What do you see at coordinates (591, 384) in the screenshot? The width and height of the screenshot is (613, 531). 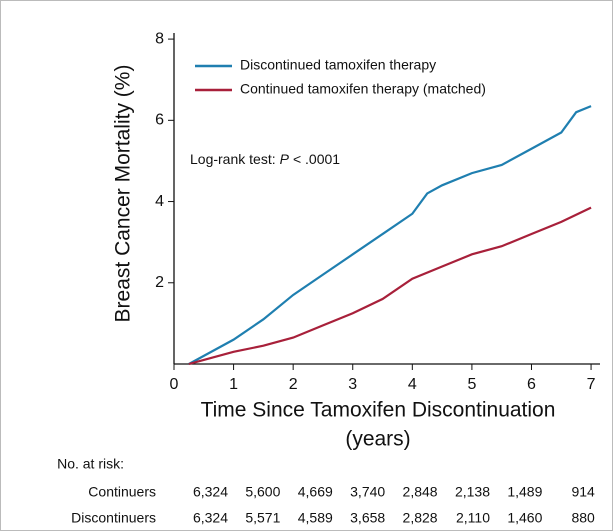 I see `x-tick-label: 7` at bounding box center [591, 384].